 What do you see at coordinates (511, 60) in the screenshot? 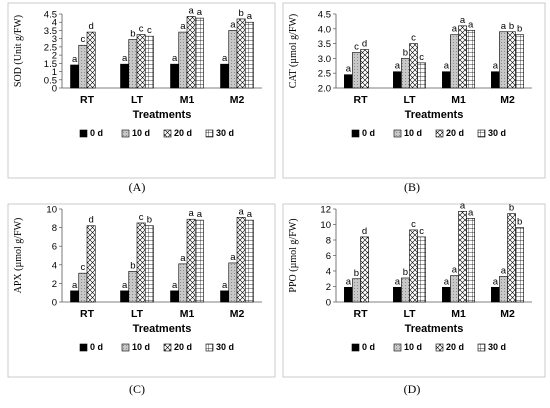
I see `bar-m2-20d` at bounding box center [511, 60].